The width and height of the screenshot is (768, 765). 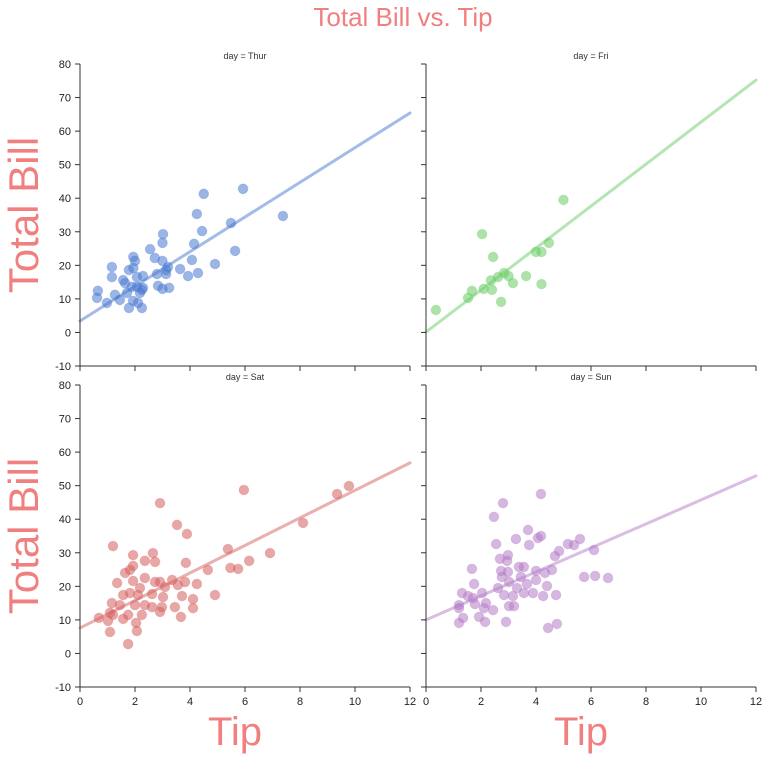 I want to click on y-tick-label: 10, so click(x=65, y=300).